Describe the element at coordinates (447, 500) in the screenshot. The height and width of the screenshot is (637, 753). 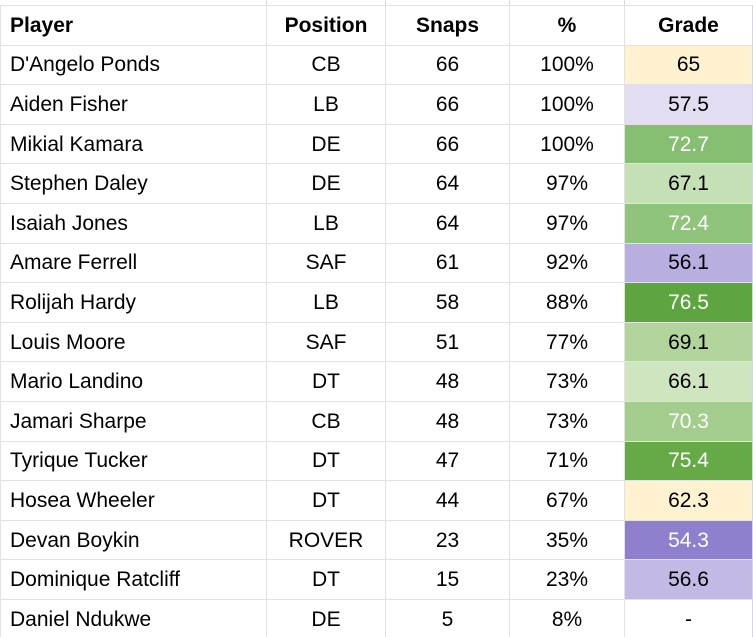
I see `snaps-cell: 44` at that location.